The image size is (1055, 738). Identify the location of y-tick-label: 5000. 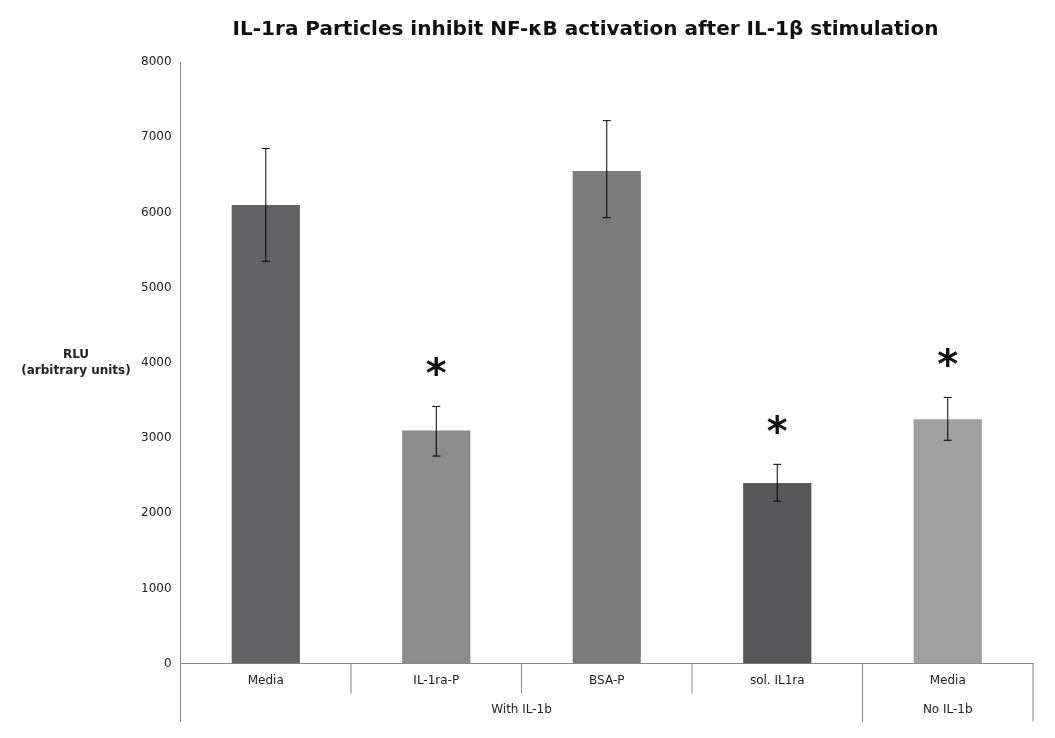
(156, 286).